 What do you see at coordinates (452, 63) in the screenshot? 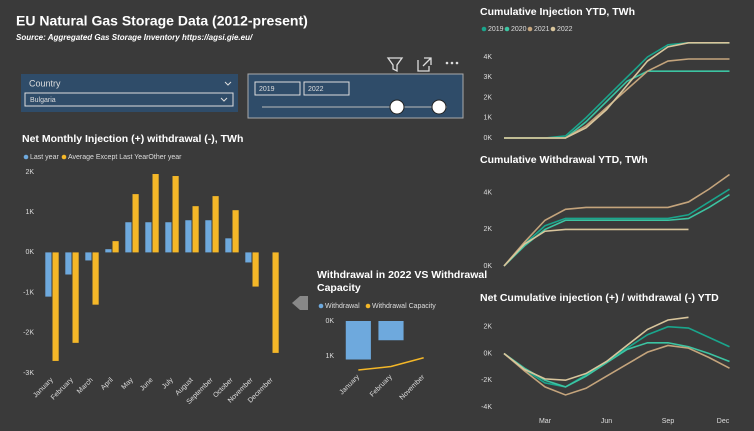
I see `more-icon` at bounding box center [452, 63].